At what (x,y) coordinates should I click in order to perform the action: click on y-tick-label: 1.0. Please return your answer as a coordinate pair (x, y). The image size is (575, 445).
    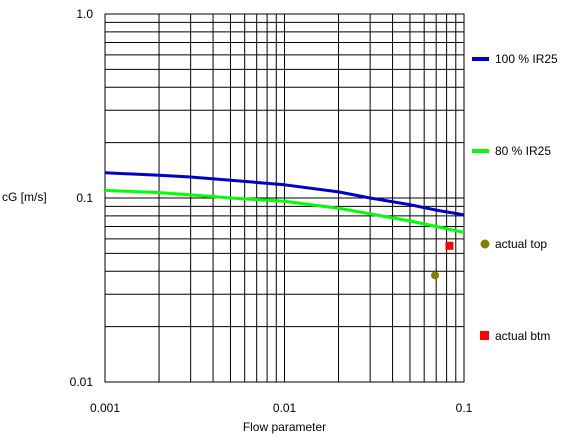
    Looking at the image, I should click on (84, 14).